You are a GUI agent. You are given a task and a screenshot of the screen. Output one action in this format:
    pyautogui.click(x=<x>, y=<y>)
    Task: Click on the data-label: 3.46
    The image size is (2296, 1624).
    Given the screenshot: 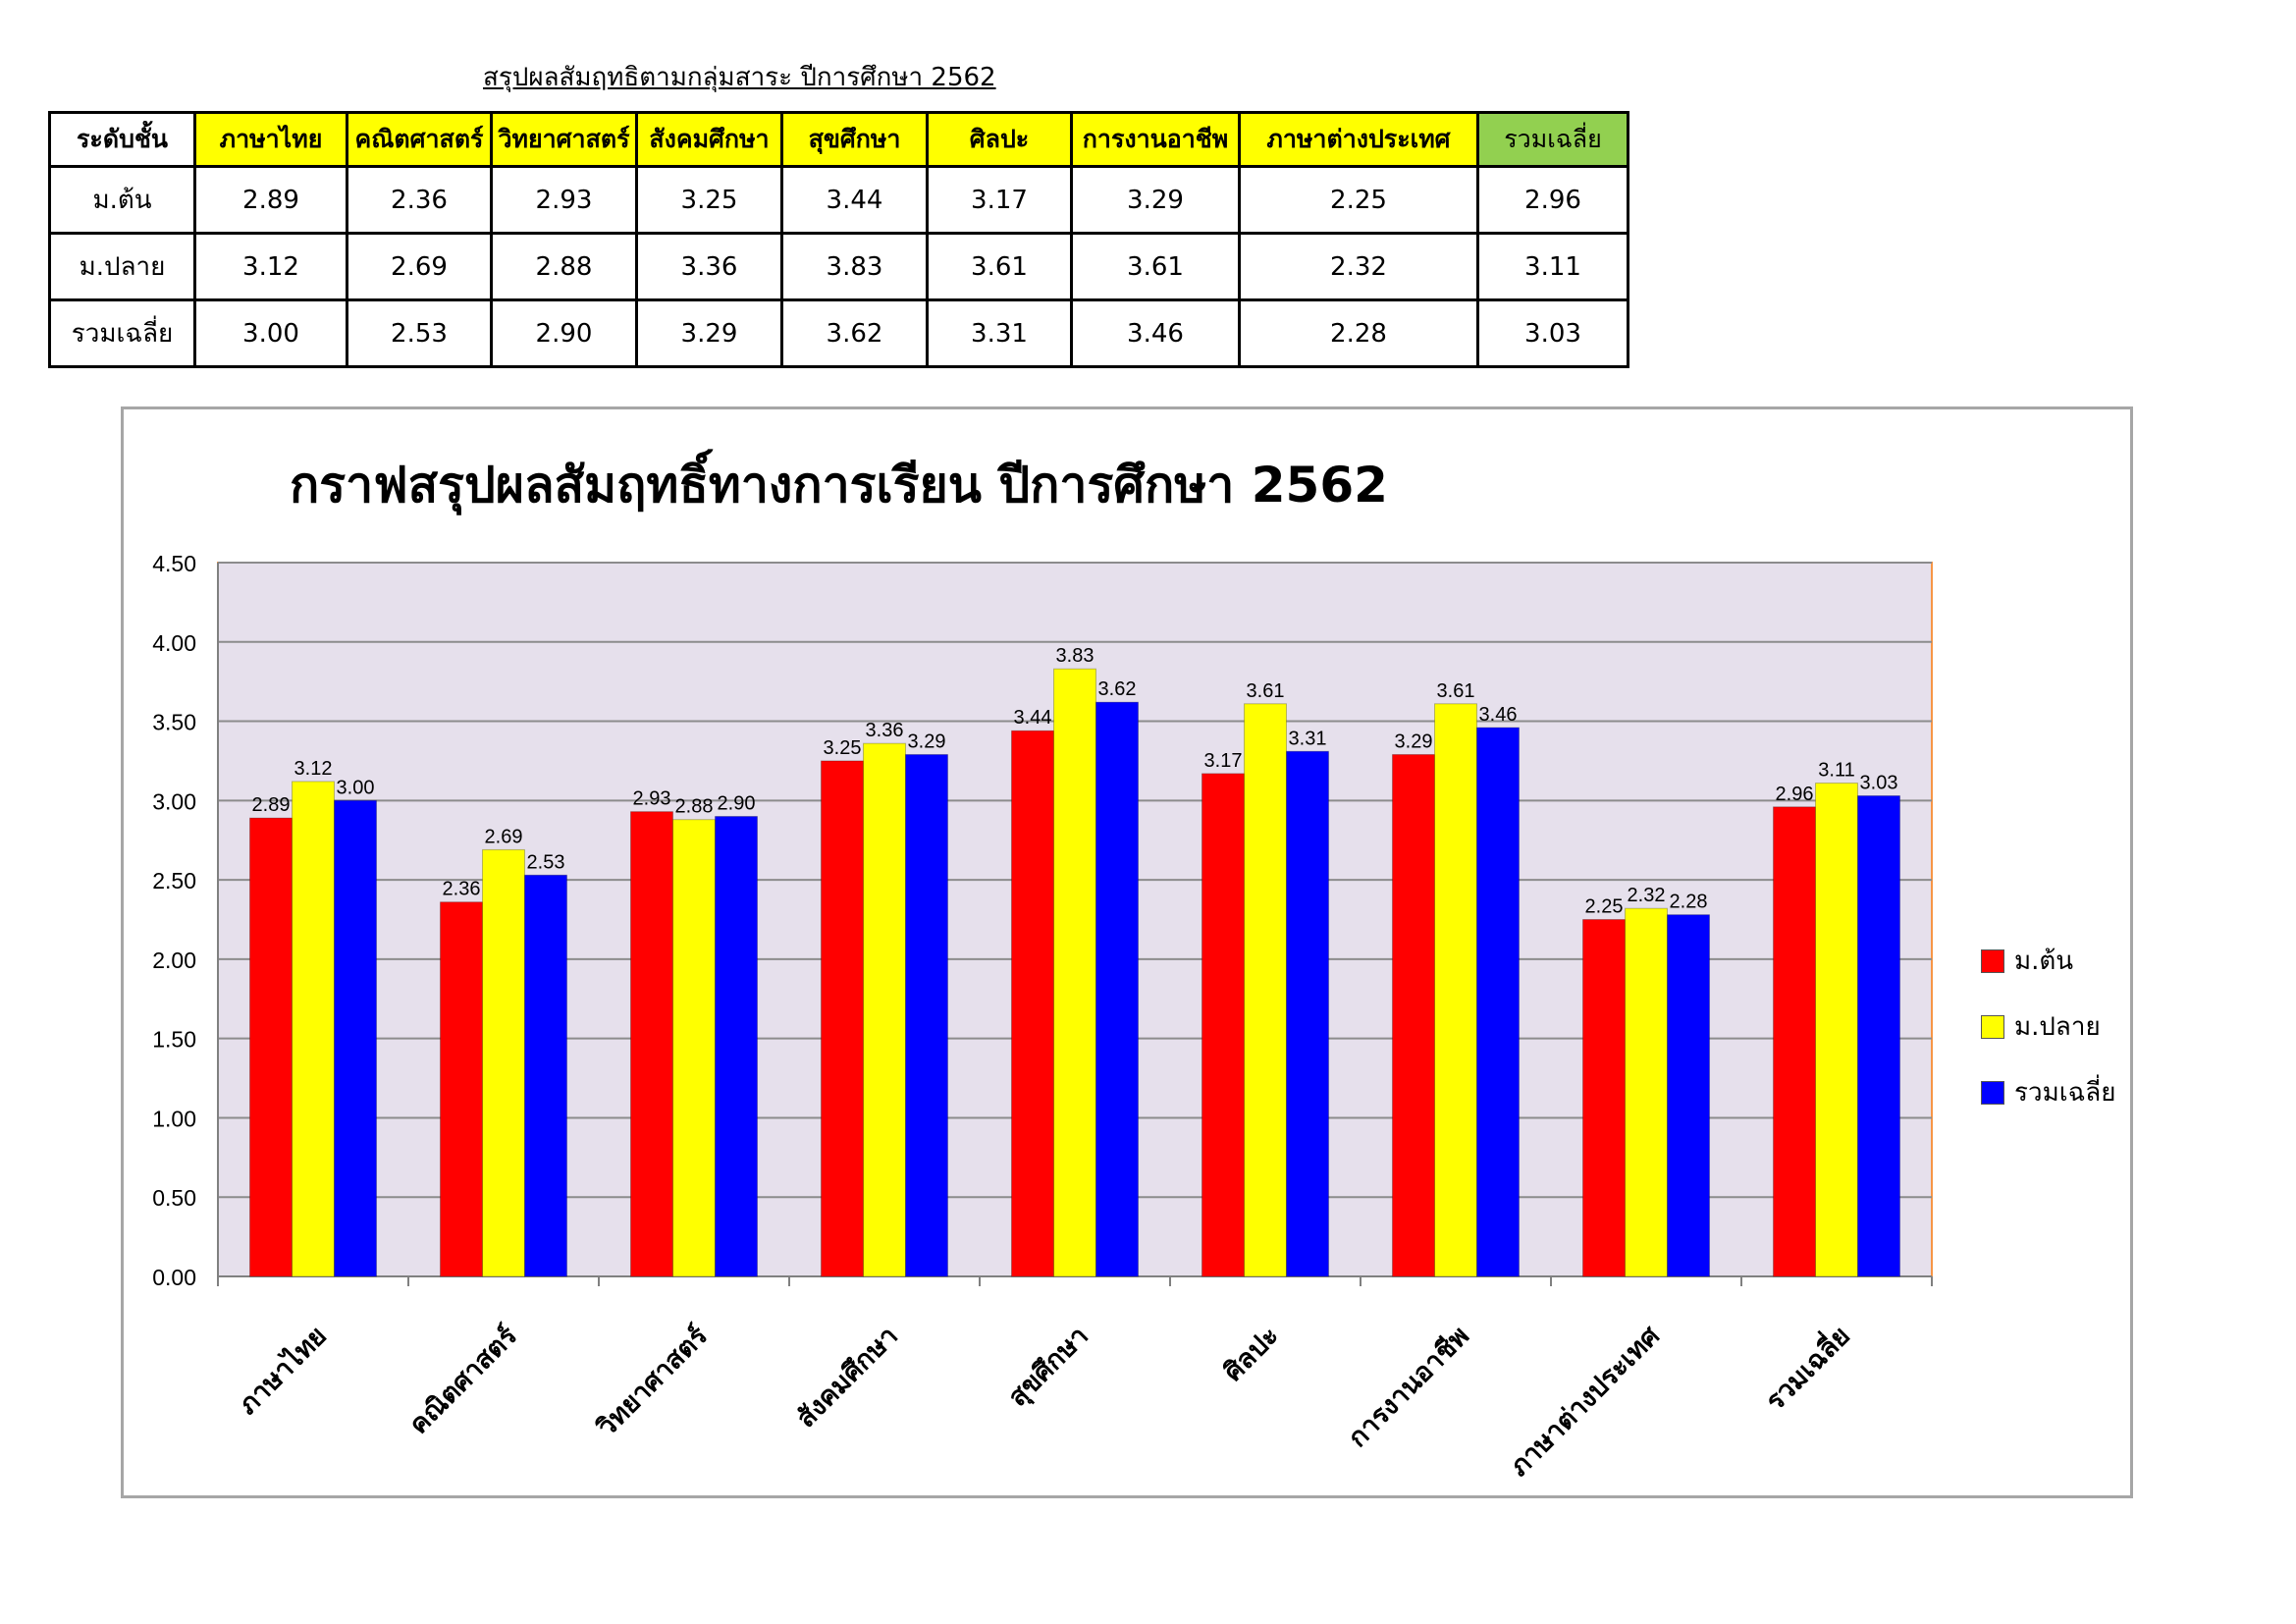 What is the action you would take?
    pyautogui.click(x=1498, y=715)
    